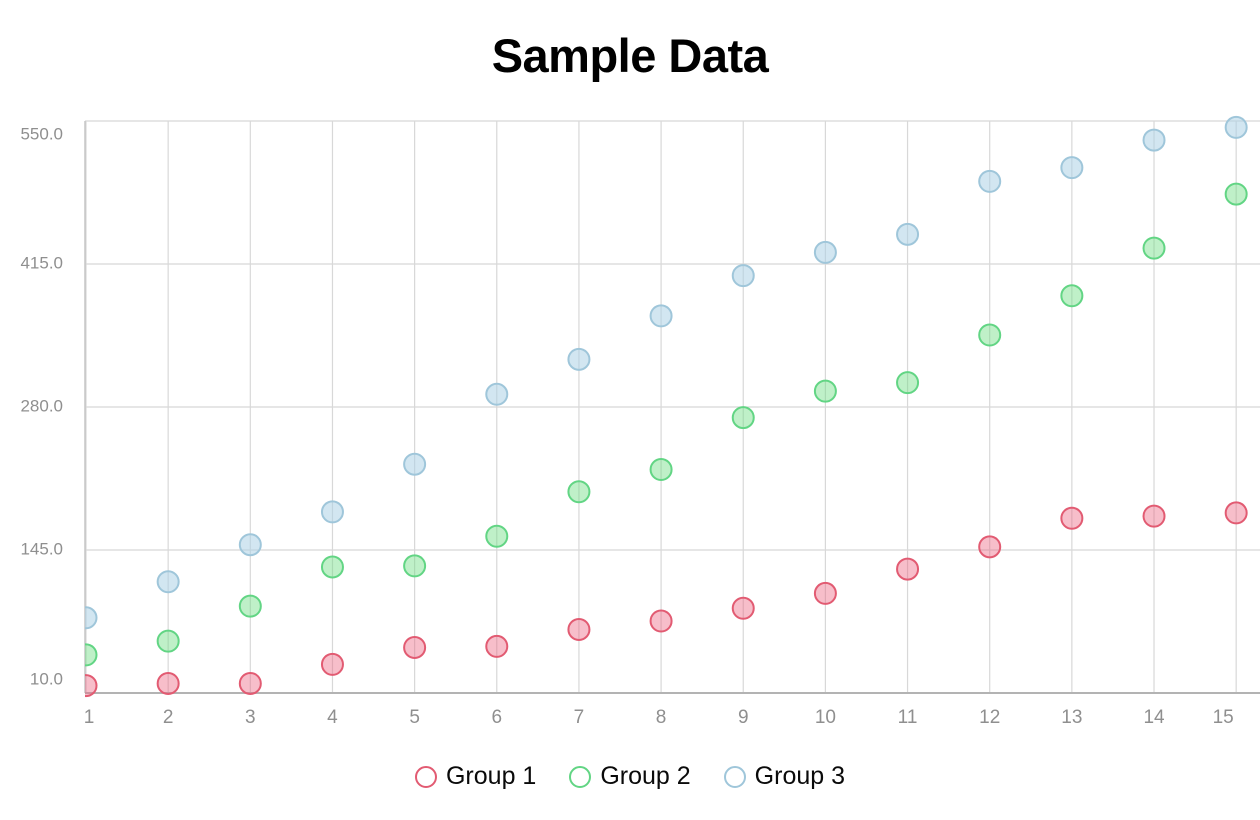  I want to click on legend-label-group-3: Group 3, so click(800, 776).